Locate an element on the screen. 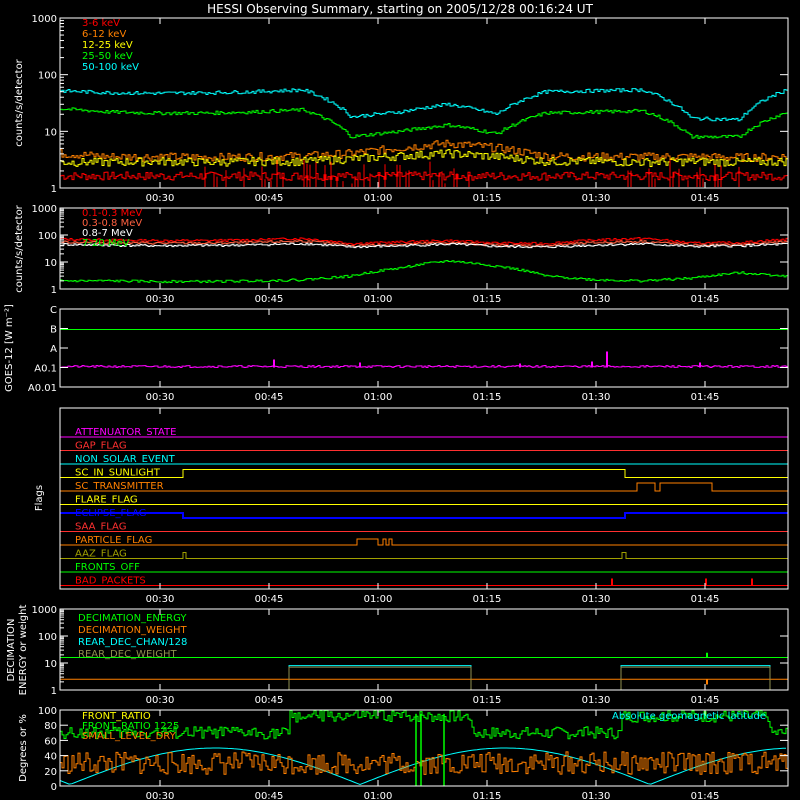  panel-highE-ytick-label: 100 is located at coordinates (47, 236).